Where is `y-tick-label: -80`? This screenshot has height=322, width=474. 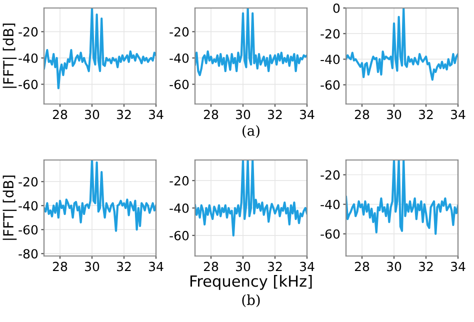 y-tick-label: -80 is located at coordinates (28, 254).